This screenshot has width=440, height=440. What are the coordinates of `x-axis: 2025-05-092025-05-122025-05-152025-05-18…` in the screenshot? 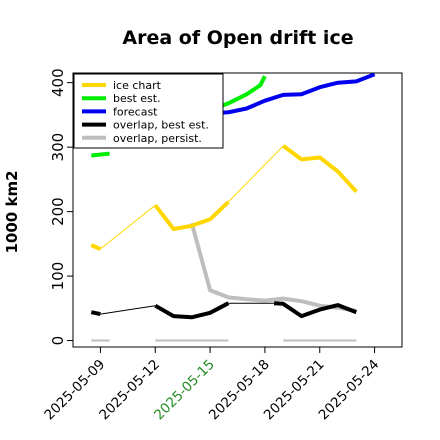 It's located at (211, 385).